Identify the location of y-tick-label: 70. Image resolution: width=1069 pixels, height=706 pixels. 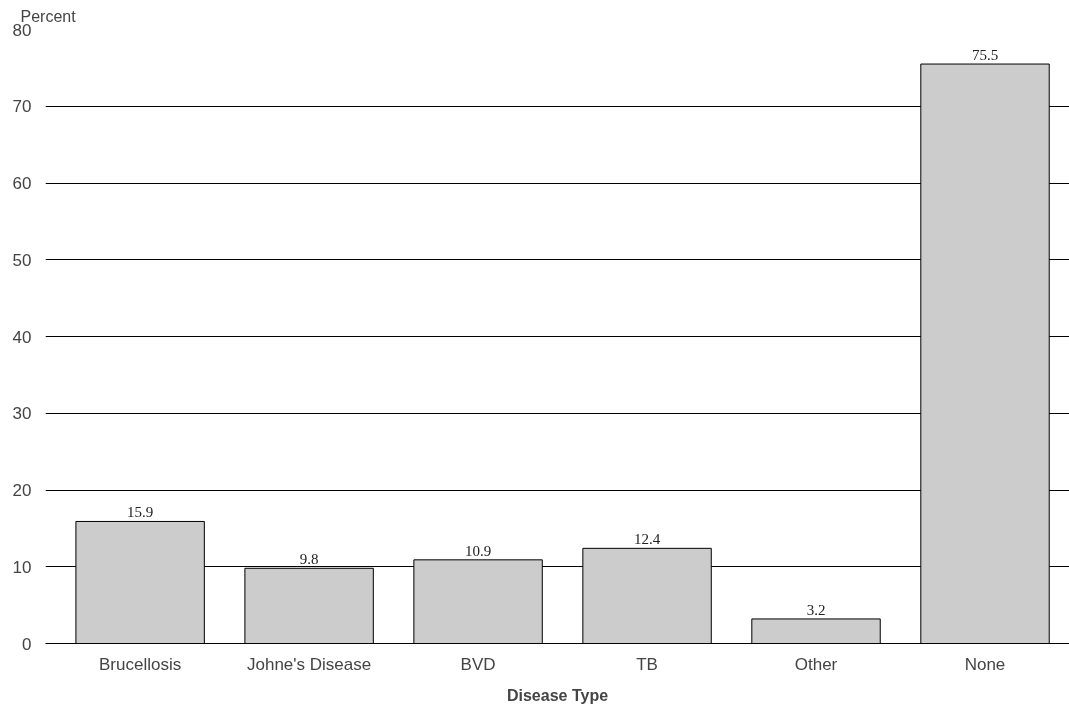
(22, 107).